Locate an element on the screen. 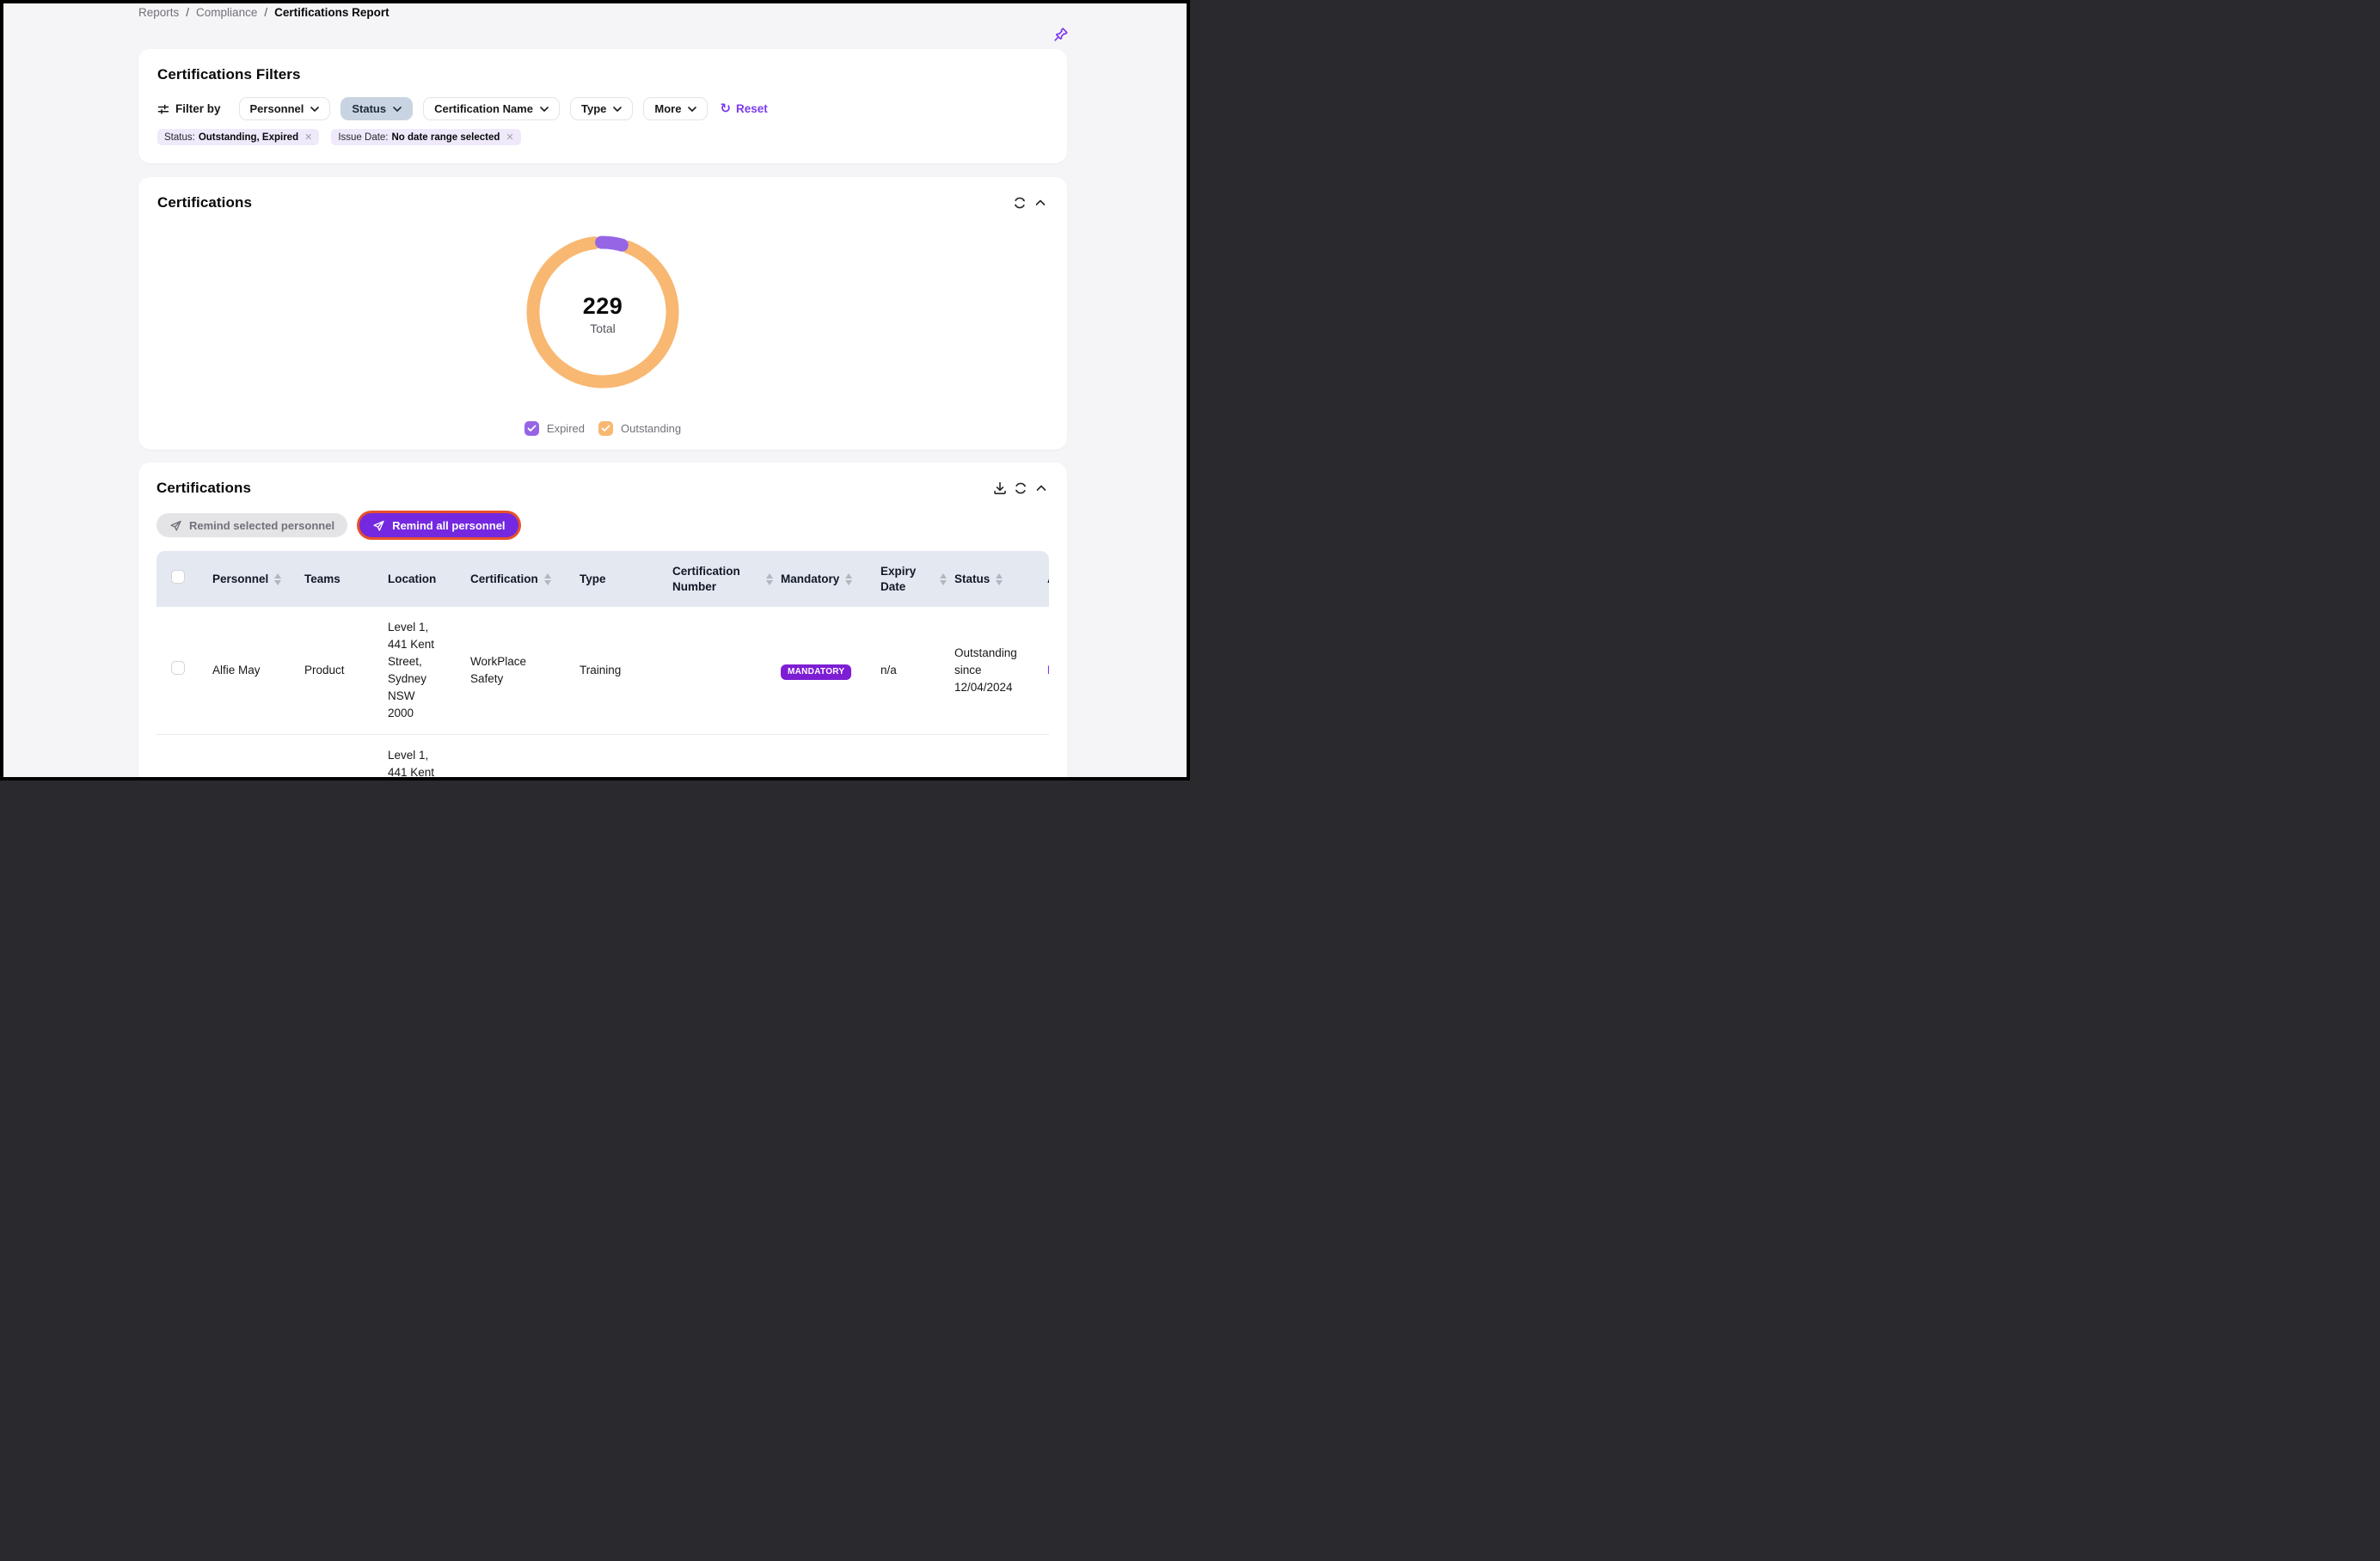 The image size is (2380, 1561). button-label: Remind all personnel is located at coordinates (449, 525).